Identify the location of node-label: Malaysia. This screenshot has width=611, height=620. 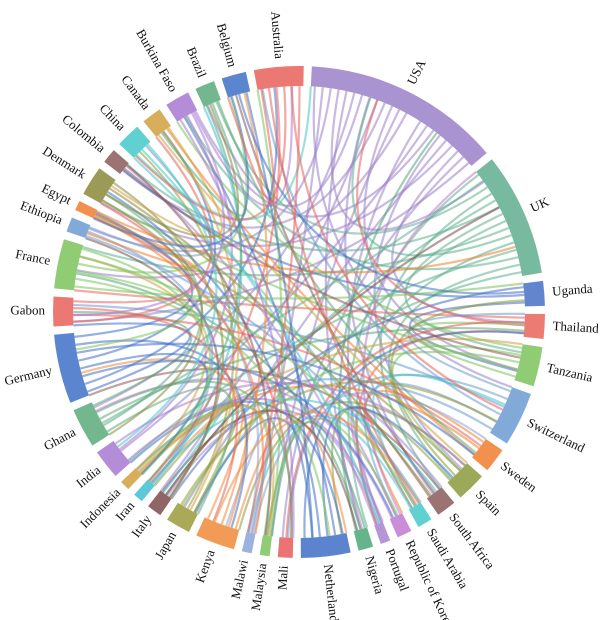
(259, 587).